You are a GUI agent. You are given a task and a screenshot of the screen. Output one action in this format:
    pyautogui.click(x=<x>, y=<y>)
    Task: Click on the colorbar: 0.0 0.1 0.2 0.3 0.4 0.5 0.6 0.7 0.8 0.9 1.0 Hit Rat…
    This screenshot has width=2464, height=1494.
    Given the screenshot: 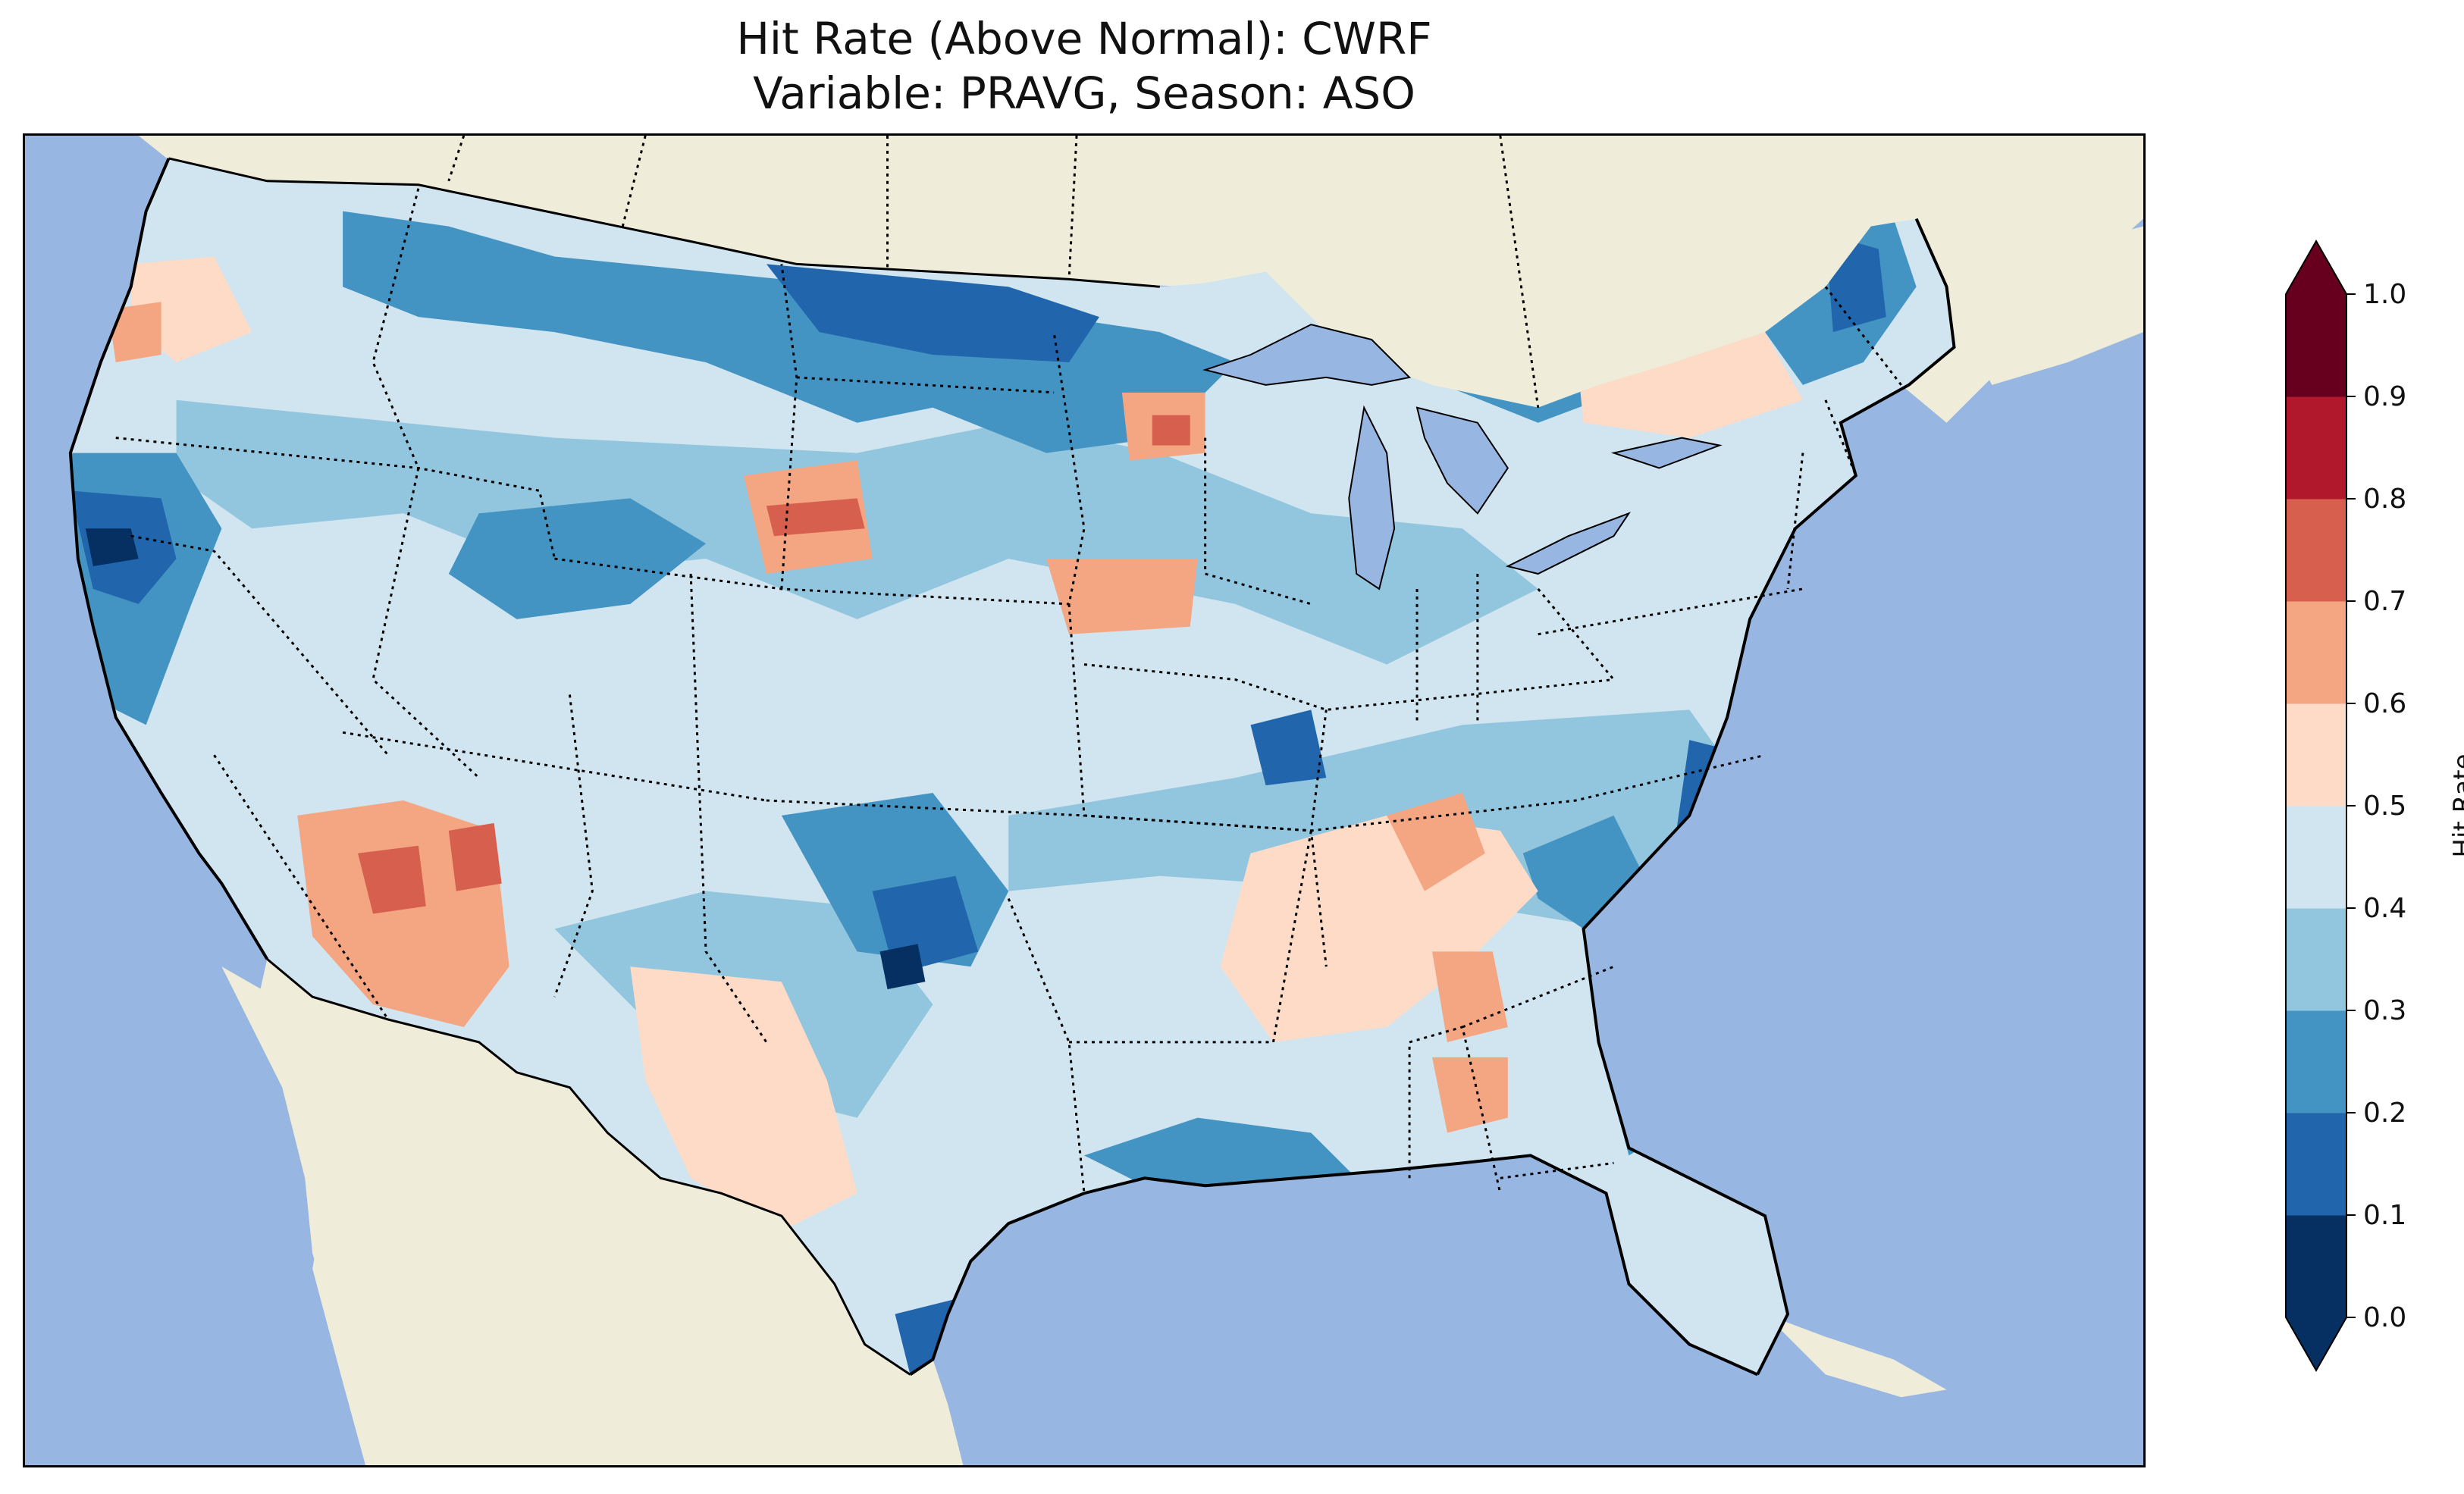 What is the action you would take?
    pyautogui.click(x=2367, y=808)
    